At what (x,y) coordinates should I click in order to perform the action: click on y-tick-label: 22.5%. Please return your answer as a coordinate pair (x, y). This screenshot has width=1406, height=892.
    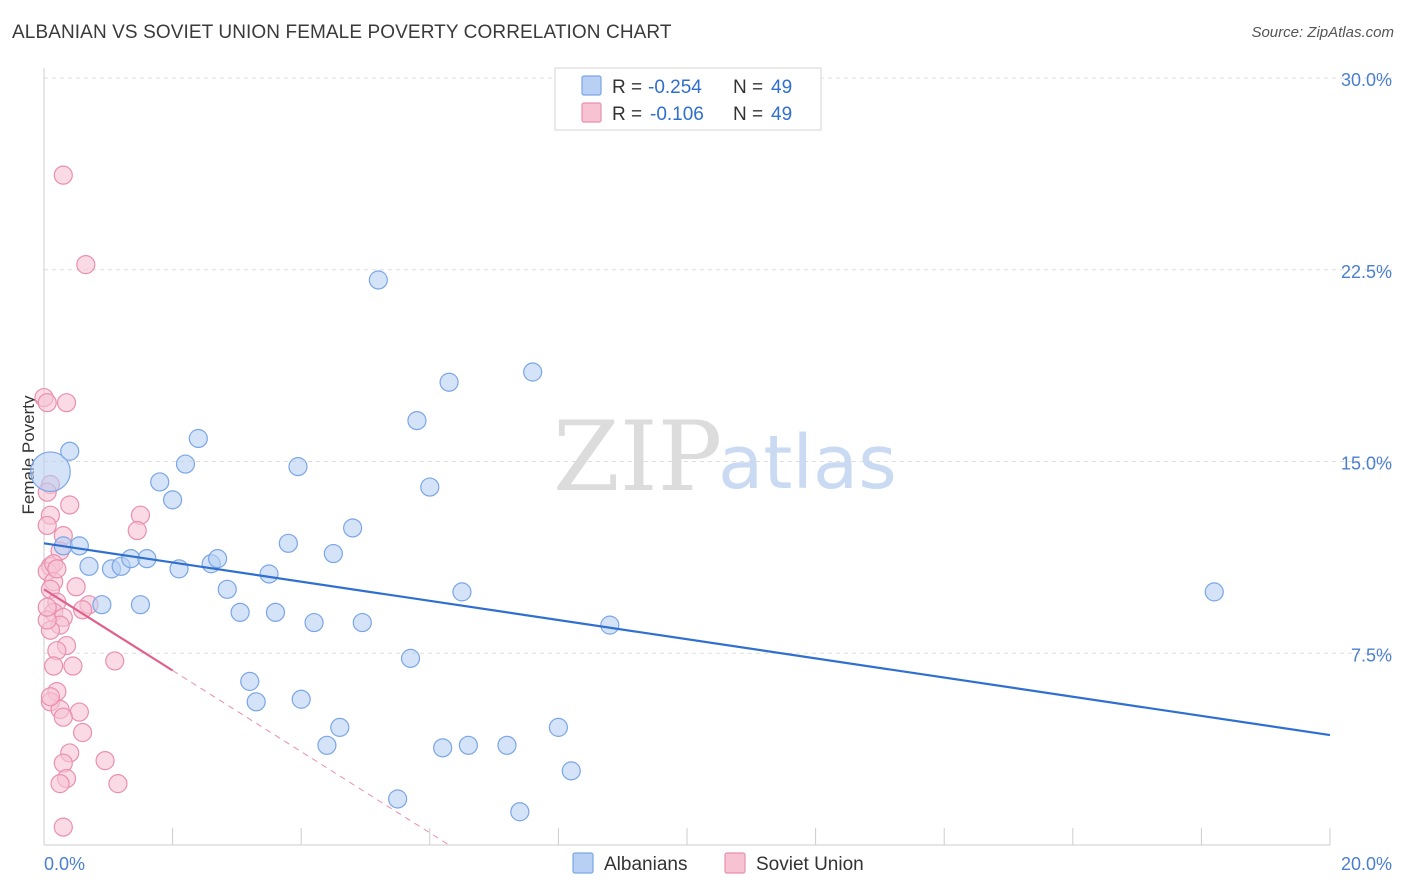
    Looking at the image, I should click on (1366, 272).